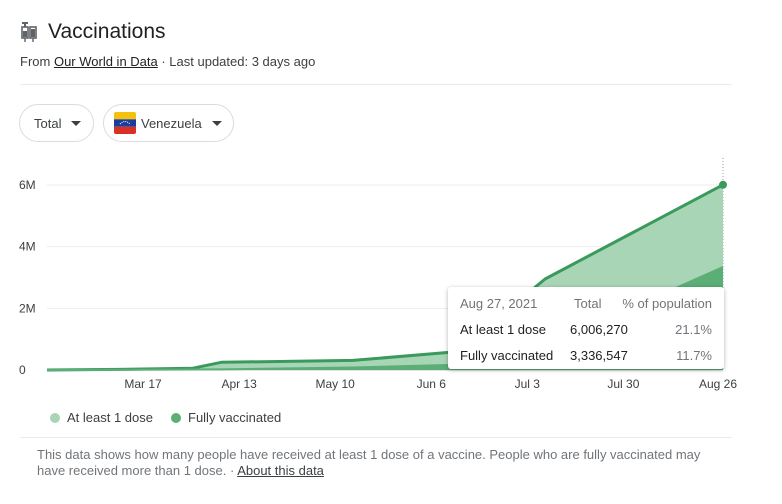 This screenshot has width=782, height=504. I want to click on tooltip-total-header: Total, so click(588, 303).